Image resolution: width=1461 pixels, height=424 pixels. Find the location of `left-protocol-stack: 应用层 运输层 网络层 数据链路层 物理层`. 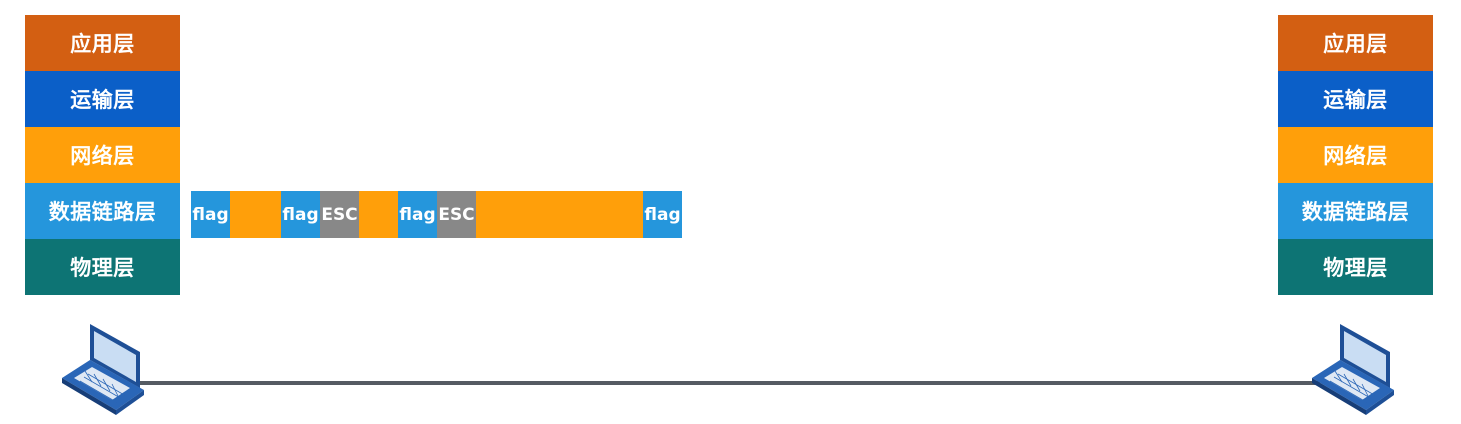

left-protocol-stack: 应用层 运输层 网络层 数据链路层 物理层 is located at coordinates (102, 155).